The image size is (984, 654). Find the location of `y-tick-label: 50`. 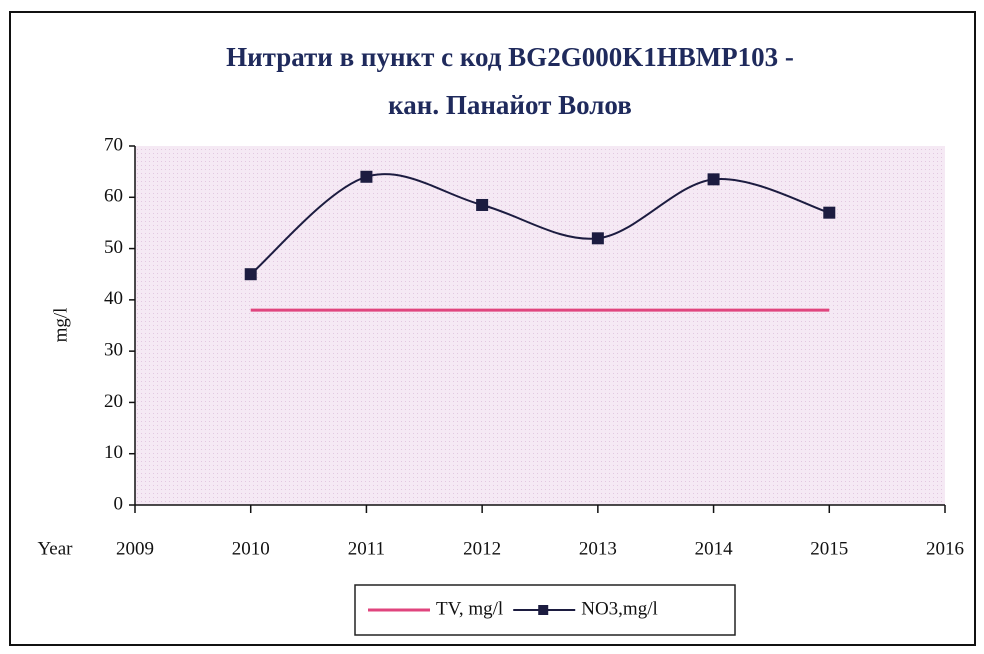

y-tick-label: 50 is located at coordinates (113, 247).